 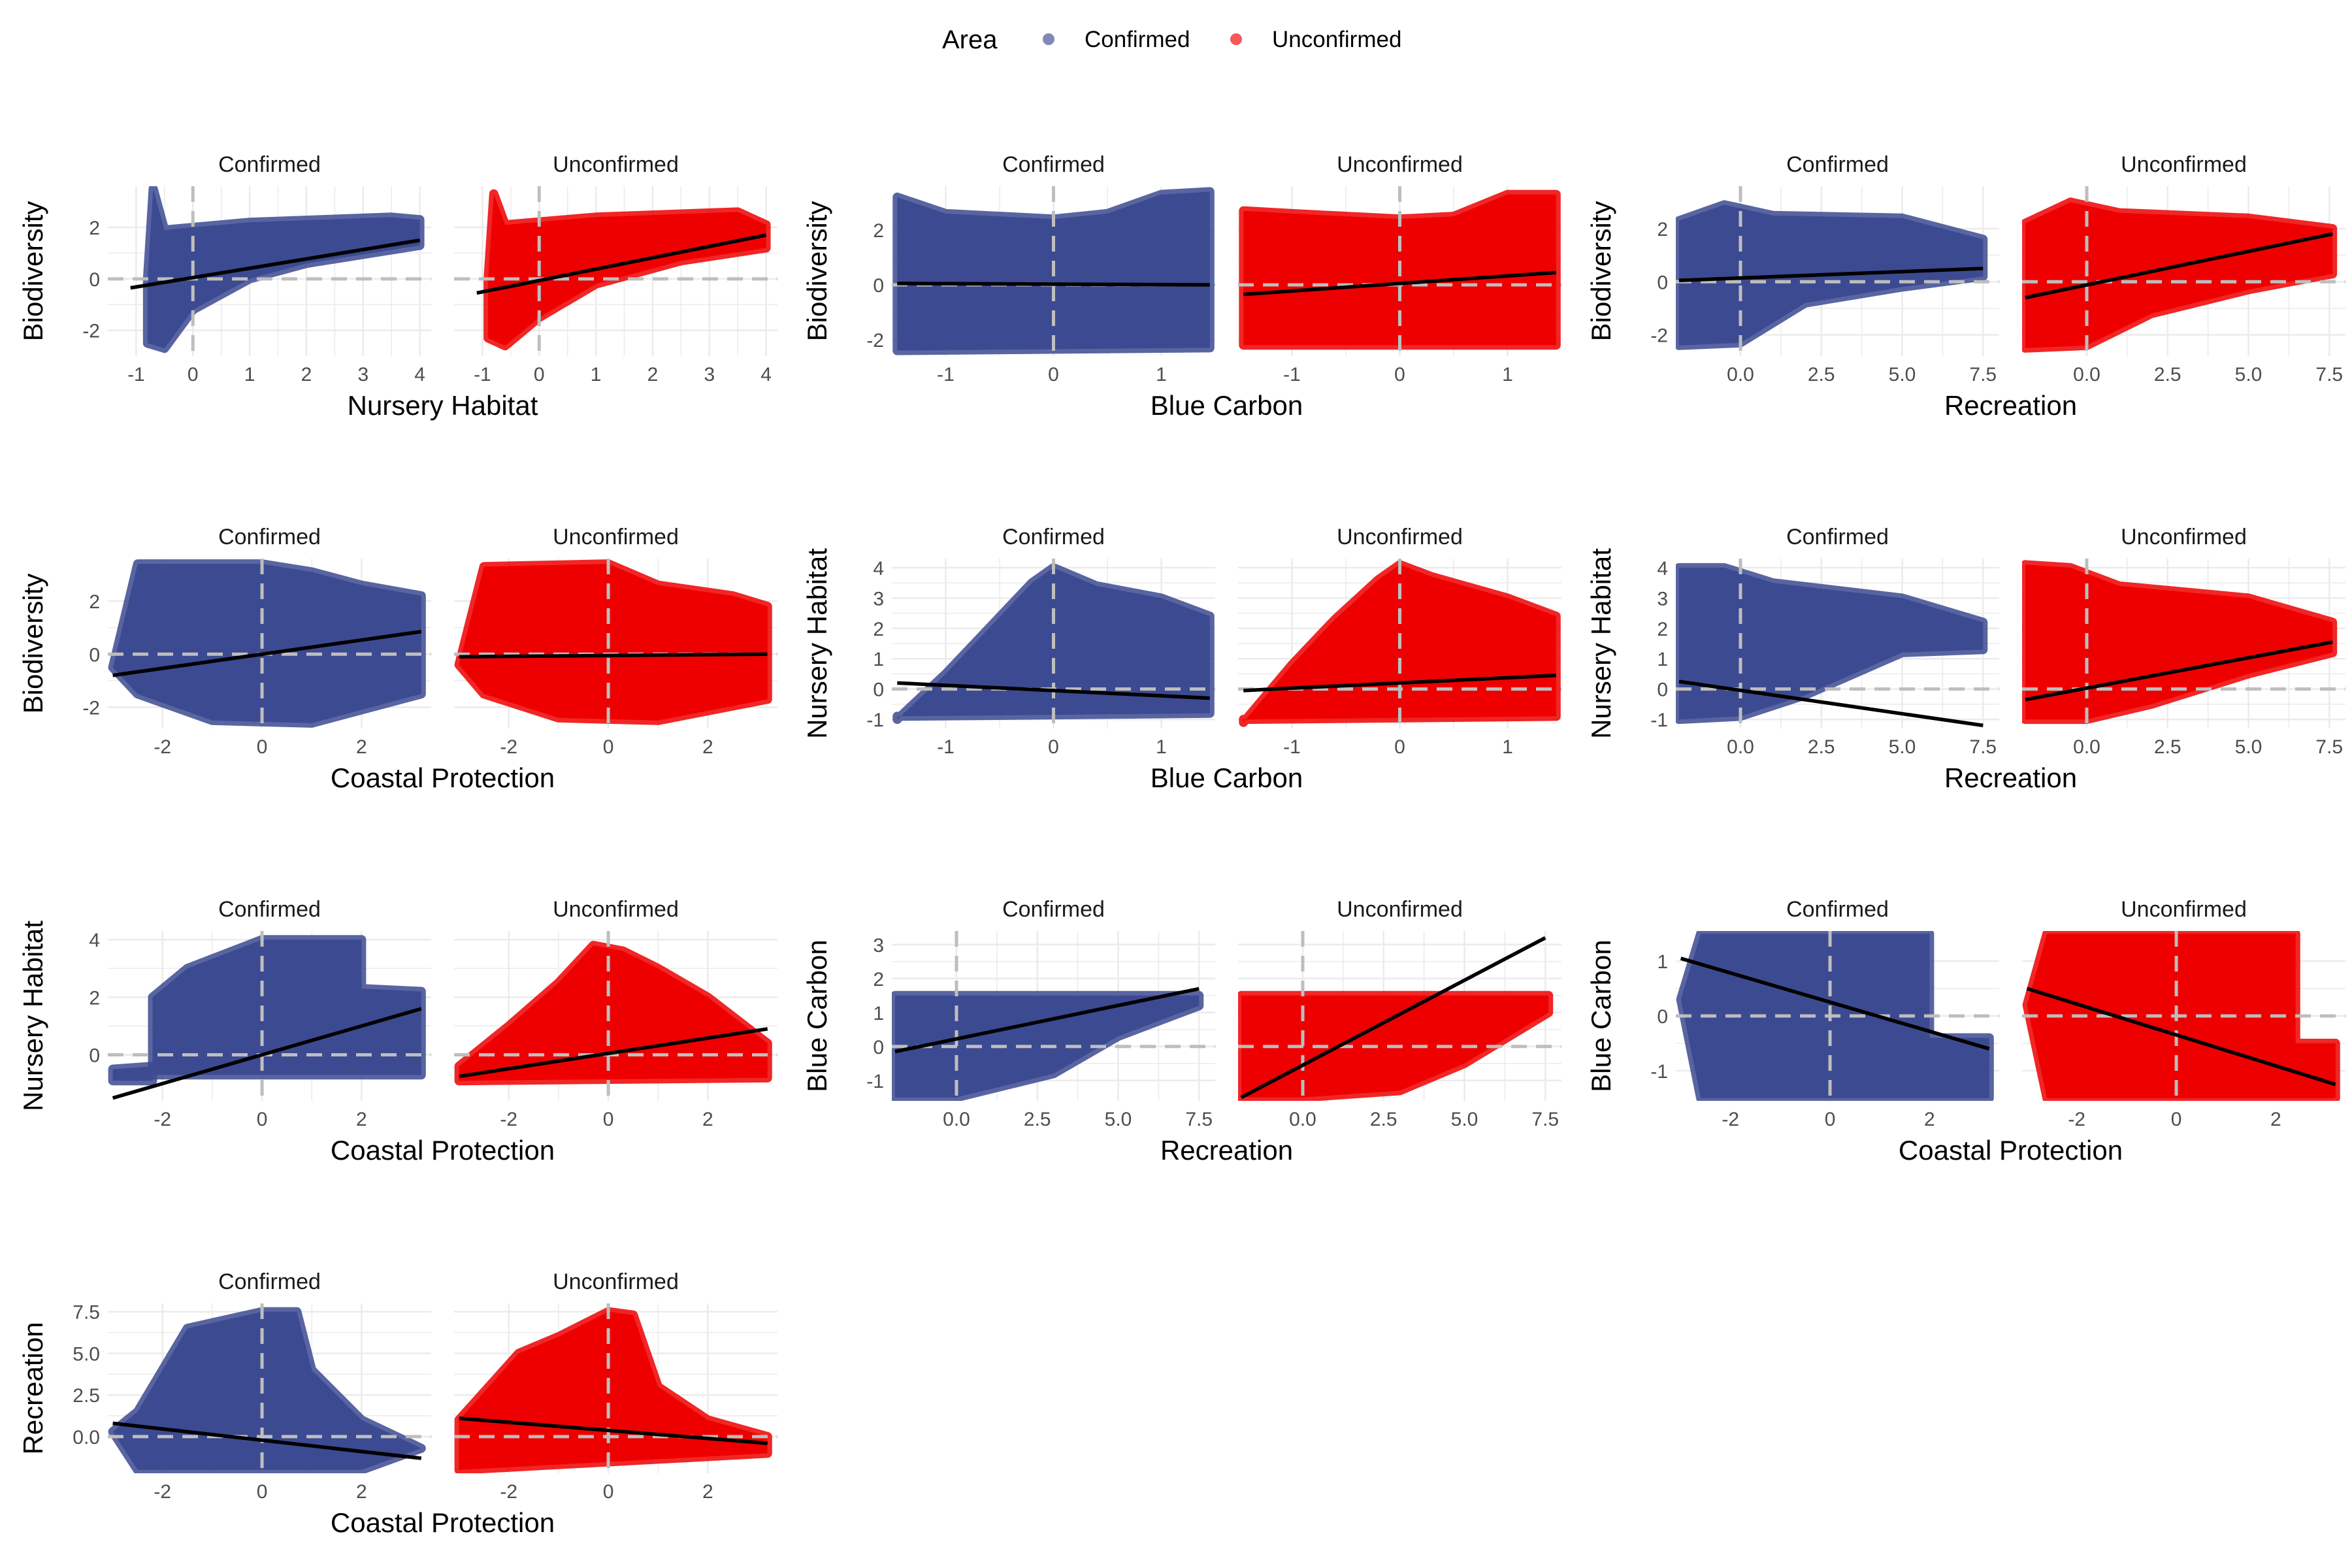 I want to click on panel-confirmed: 0.0 2.5 5.0 7.5 Confirmed -2 0 2, so click(x=1824, y=268).